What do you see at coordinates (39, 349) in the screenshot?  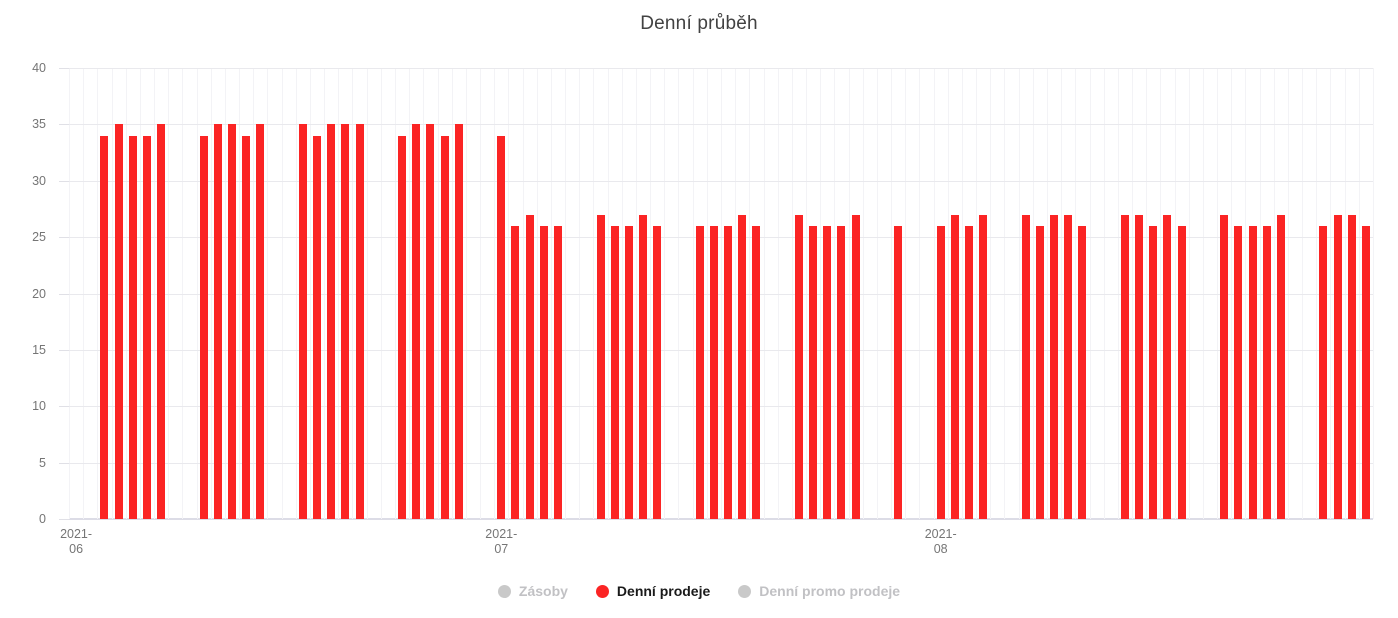 I see `y-axis-label: 15` at bounding box center [39, 349].